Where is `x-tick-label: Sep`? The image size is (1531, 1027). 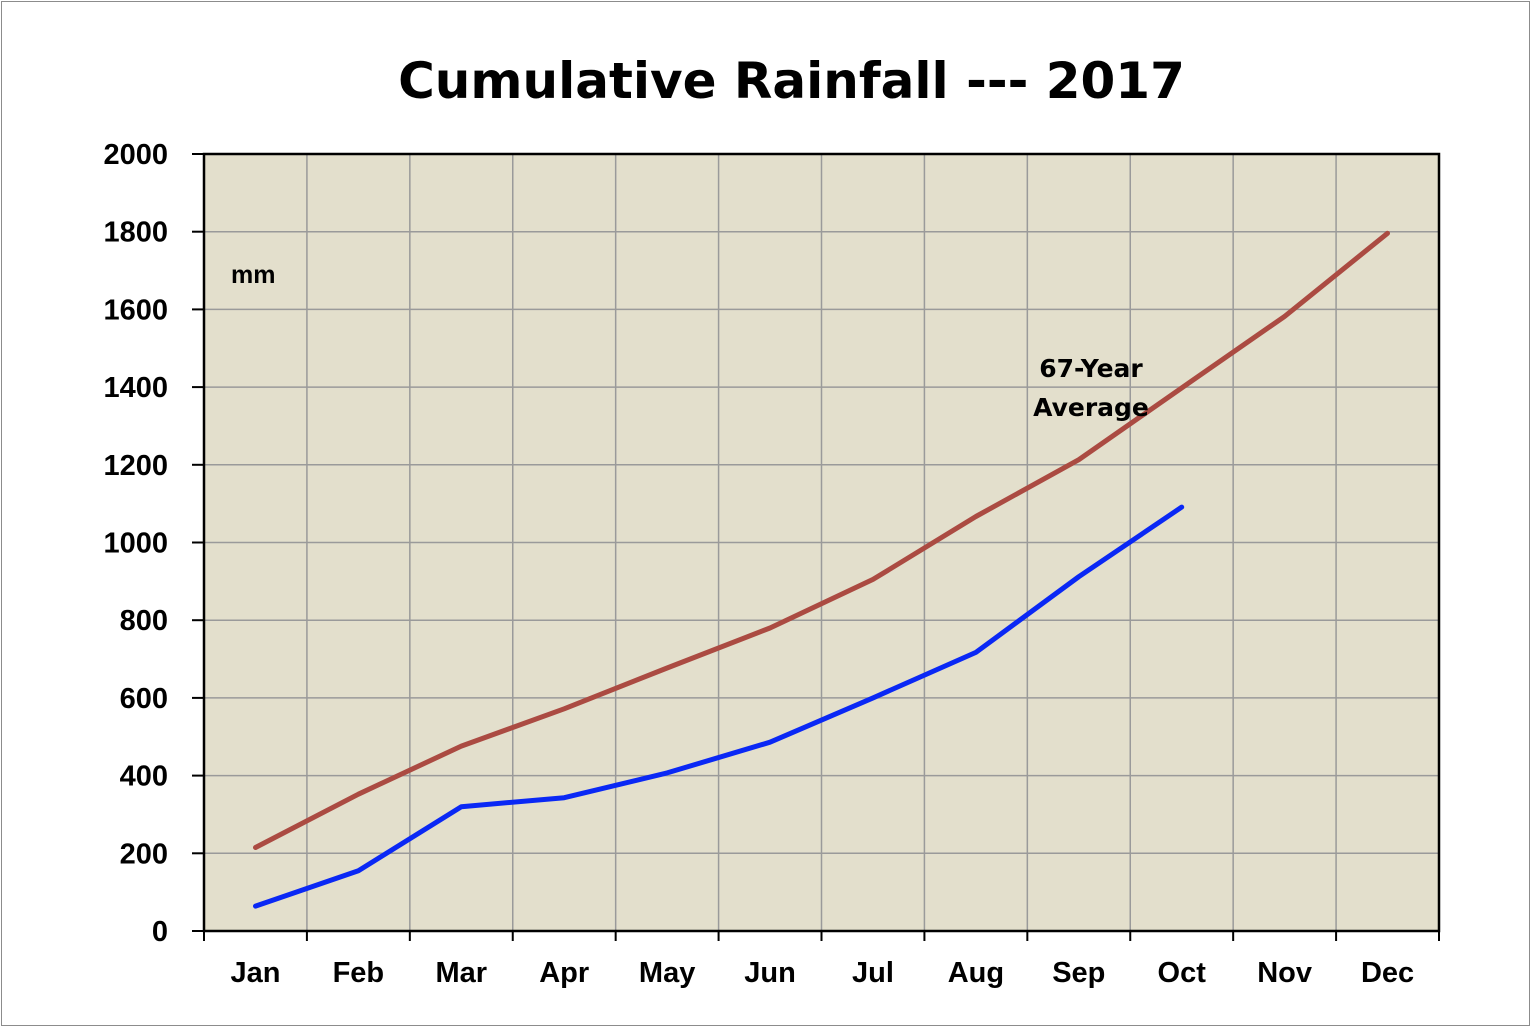 x-tick-label: Sep is located at coordinates (1078, 973).